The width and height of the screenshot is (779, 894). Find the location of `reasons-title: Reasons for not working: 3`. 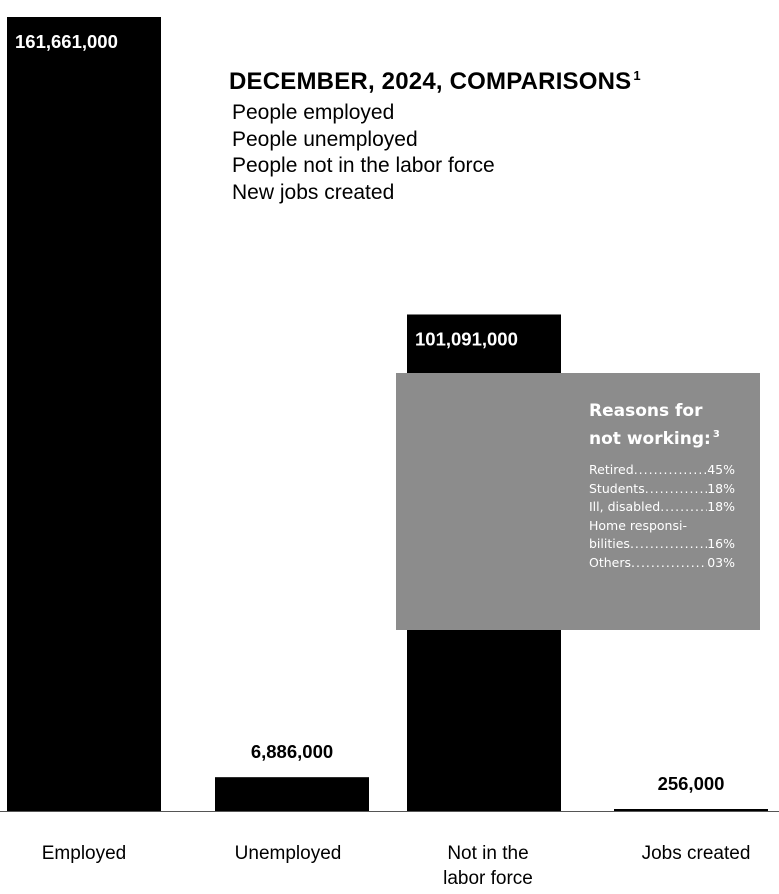

reasons-title: Reasons for not working: 3 is located at coordinates (662, 425).